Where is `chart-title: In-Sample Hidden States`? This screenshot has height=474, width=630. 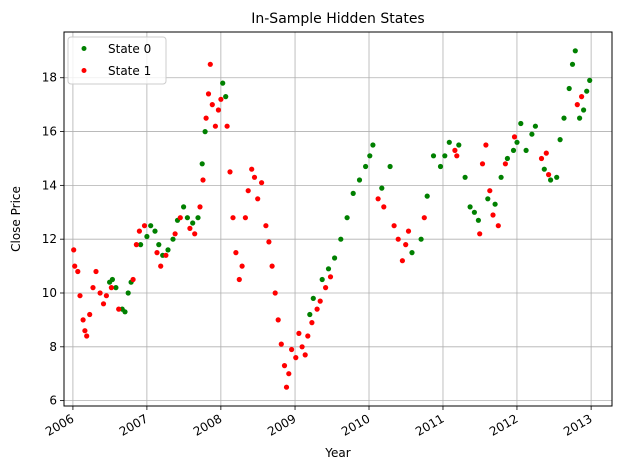 chart-title: In-Sample Hidden States is located at coordinates (337, 19).